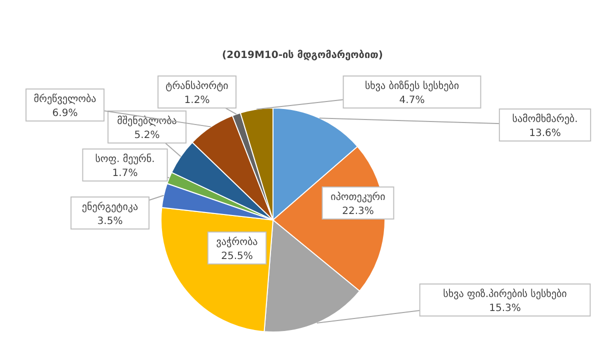 This screenshot has height=345, width=605. I want to click on slice-label: მშენებლობა, so click(147, 121).